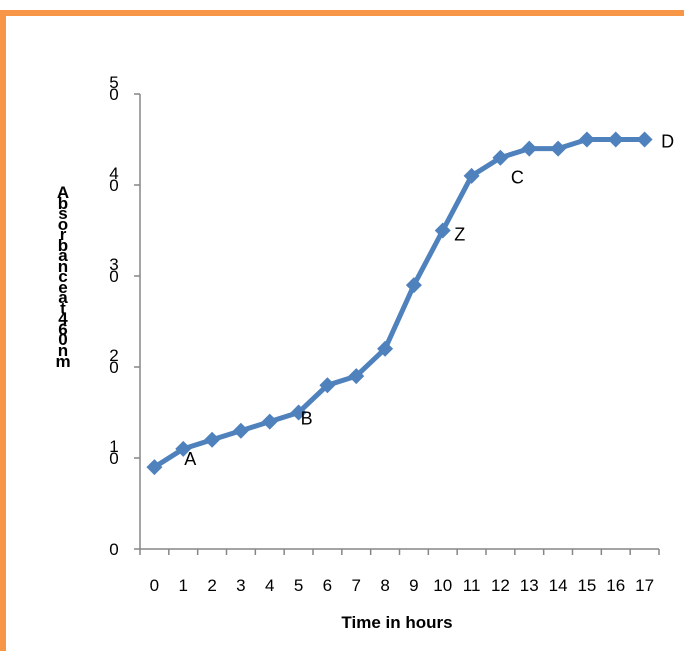 The height and width of the screenshot is (651, 684). What do you see at coordinates (402, 585) in the screenshot?
I see `x-tick-labels: 0 1 2 3 4 5 6 7 8 9 10 11 12 13 14 15 16 17` at bounding box center [402, 585].